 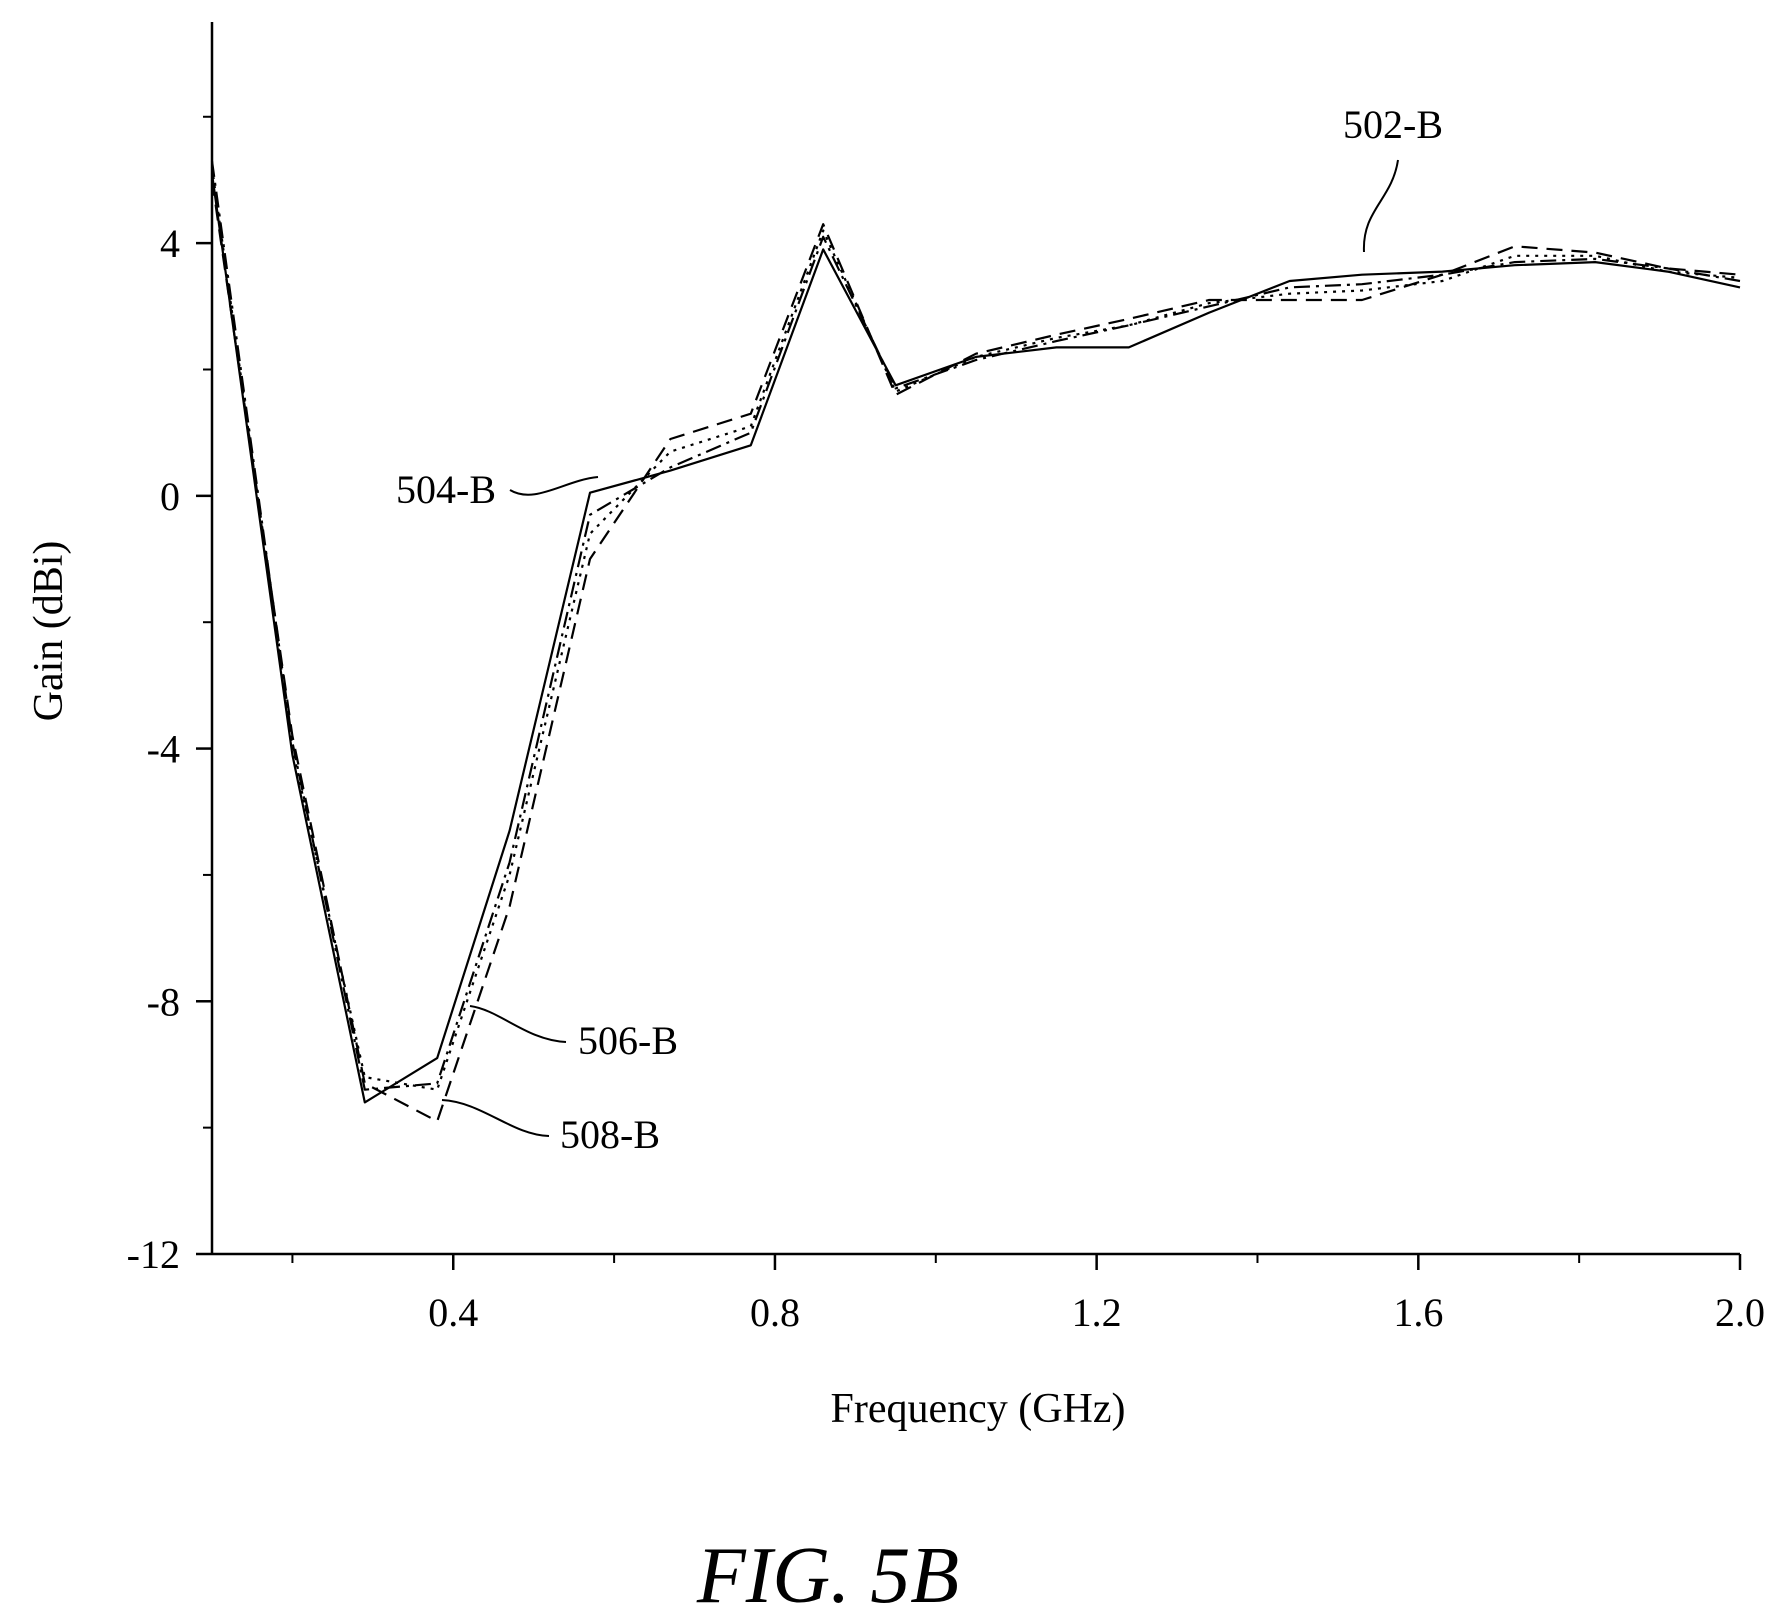 I want to click on x-tick-label: 0.4, so click(x=453, y=1312).